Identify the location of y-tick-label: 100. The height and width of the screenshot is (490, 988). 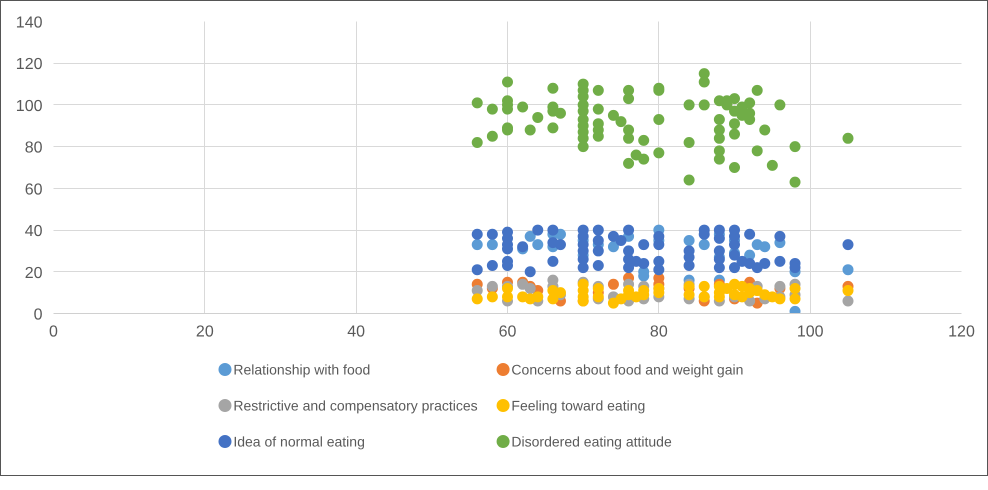
(29, 106).